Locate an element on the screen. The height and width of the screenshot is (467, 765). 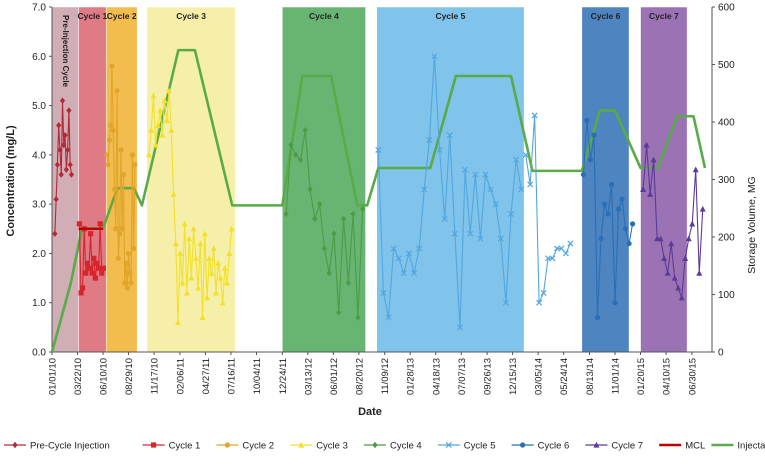
x-axis-label: Date is located at coordinates (370, 412).